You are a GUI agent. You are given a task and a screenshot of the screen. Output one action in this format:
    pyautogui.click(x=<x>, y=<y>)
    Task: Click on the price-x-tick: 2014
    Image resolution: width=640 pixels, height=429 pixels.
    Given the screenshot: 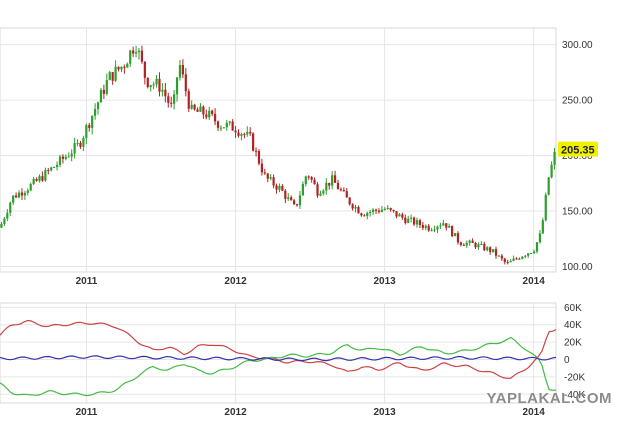 What is the action you would take?
    pyautogui.click(x=534, y=281)
    